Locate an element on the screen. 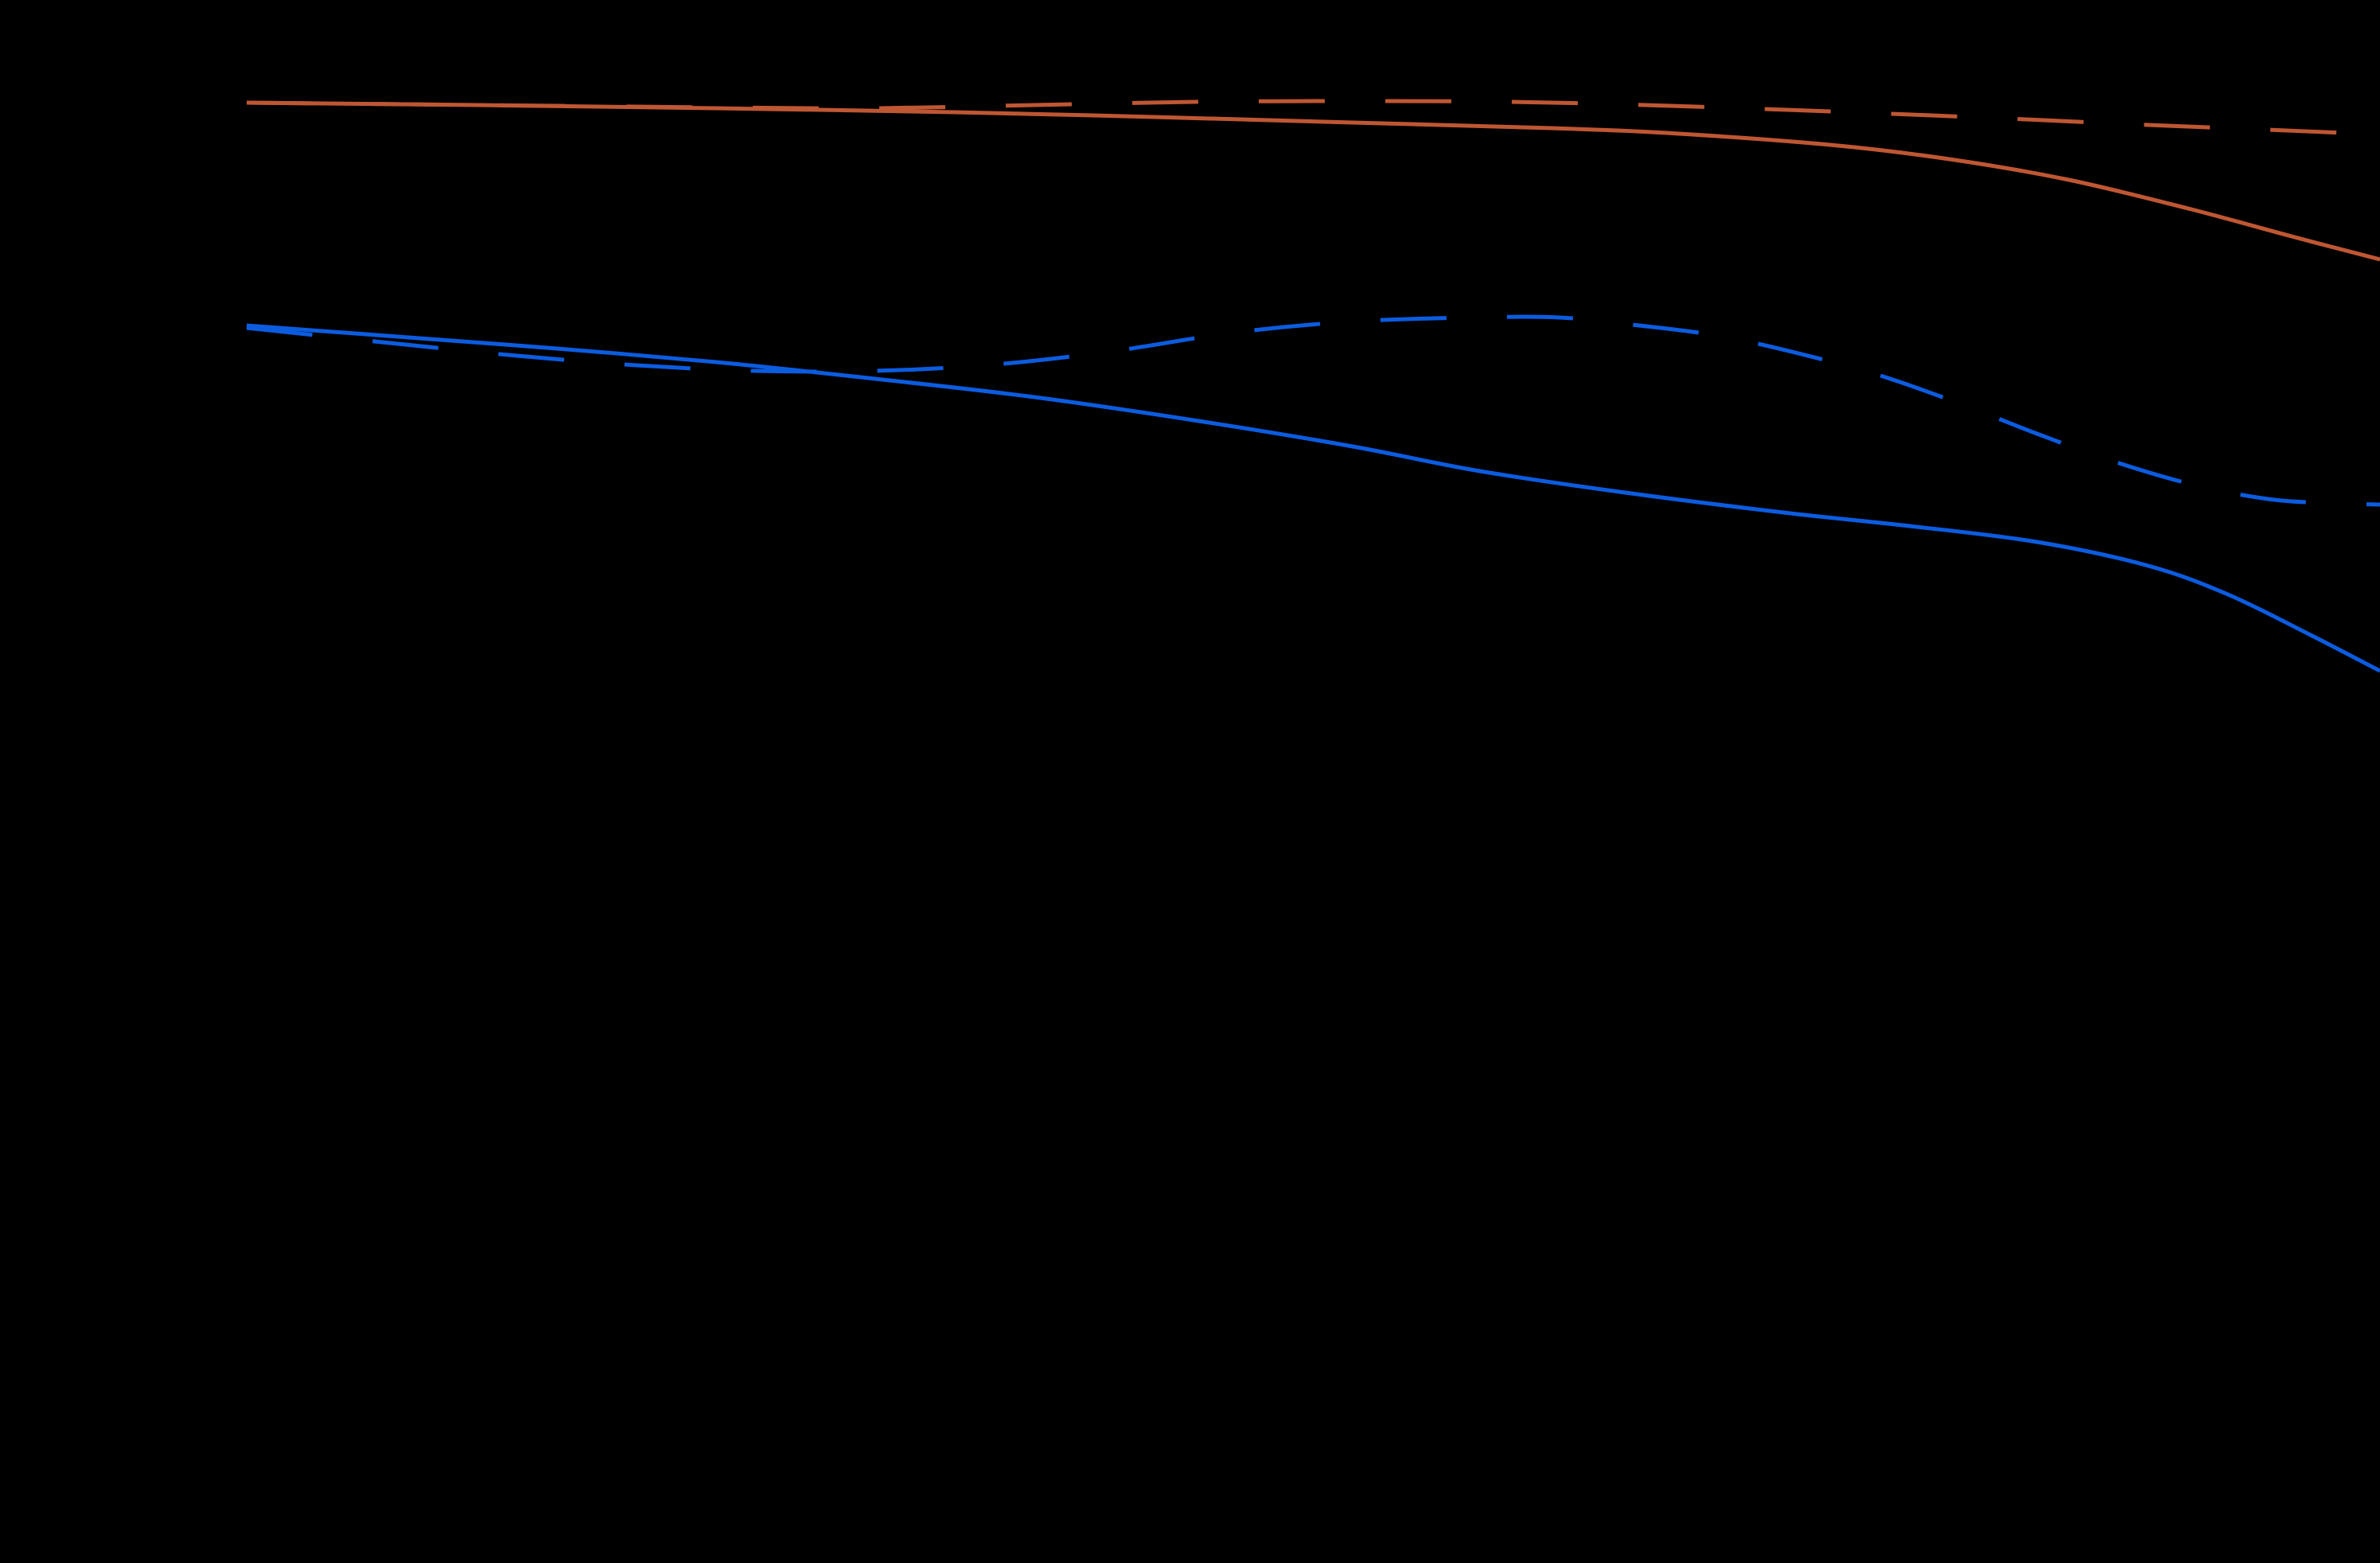 Image resolution: width=2380 pixels, height=1563 pixels. blue-dashed-line is located at coordinates (1313, 410).